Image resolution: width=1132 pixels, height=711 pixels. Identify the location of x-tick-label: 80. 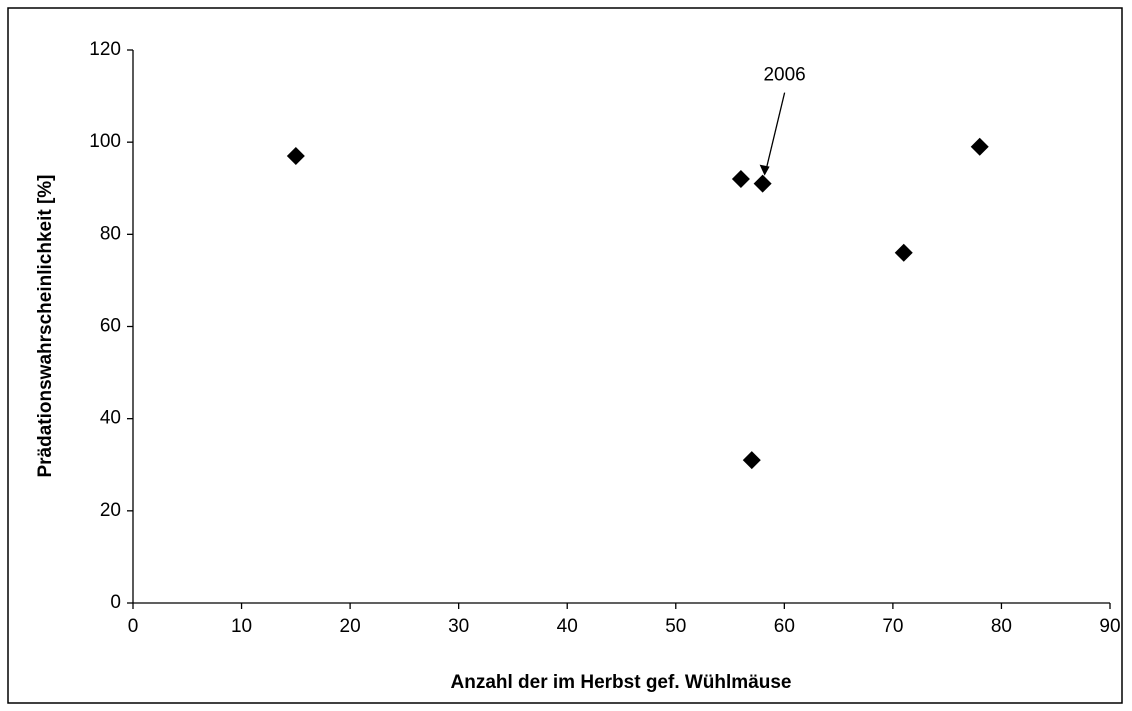
(1001, 626).